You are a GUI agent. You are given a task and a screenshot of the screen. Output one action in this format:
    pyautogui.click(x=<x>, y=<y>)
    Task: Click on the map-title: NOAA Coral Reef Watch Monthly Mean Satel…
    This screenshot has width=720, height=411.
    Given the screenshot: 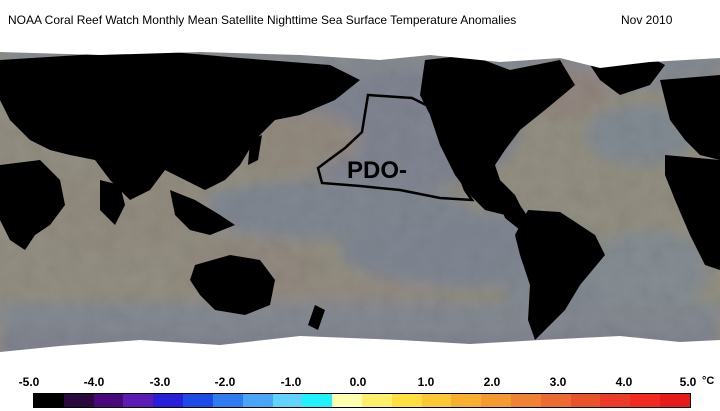 What is the action you would take?
    pyautogui.click(x=262, y=20)
    